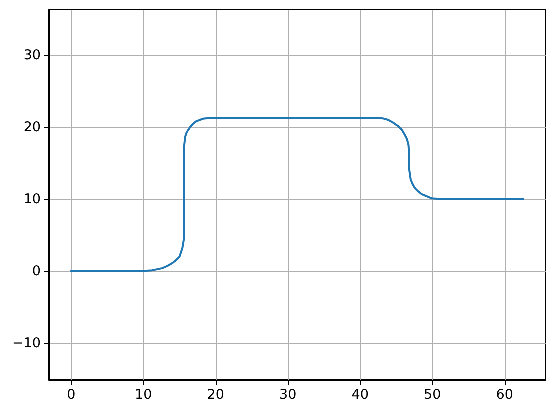  What do you see at coordinates (360, 395) in the screenshot?
I see `x-tick-label: 40` at bounding box center [360, 395].